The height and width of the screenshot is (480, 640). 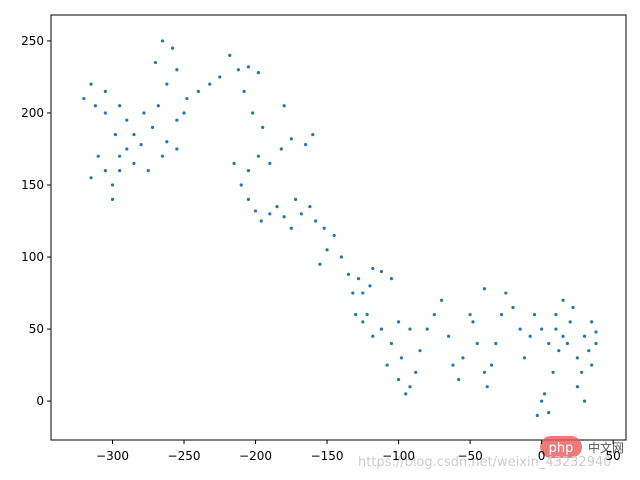 What do you see at coordinates (184, 456) in the screenshot?
I see `x-tick-label: −250` at bounding box center [184, 456].